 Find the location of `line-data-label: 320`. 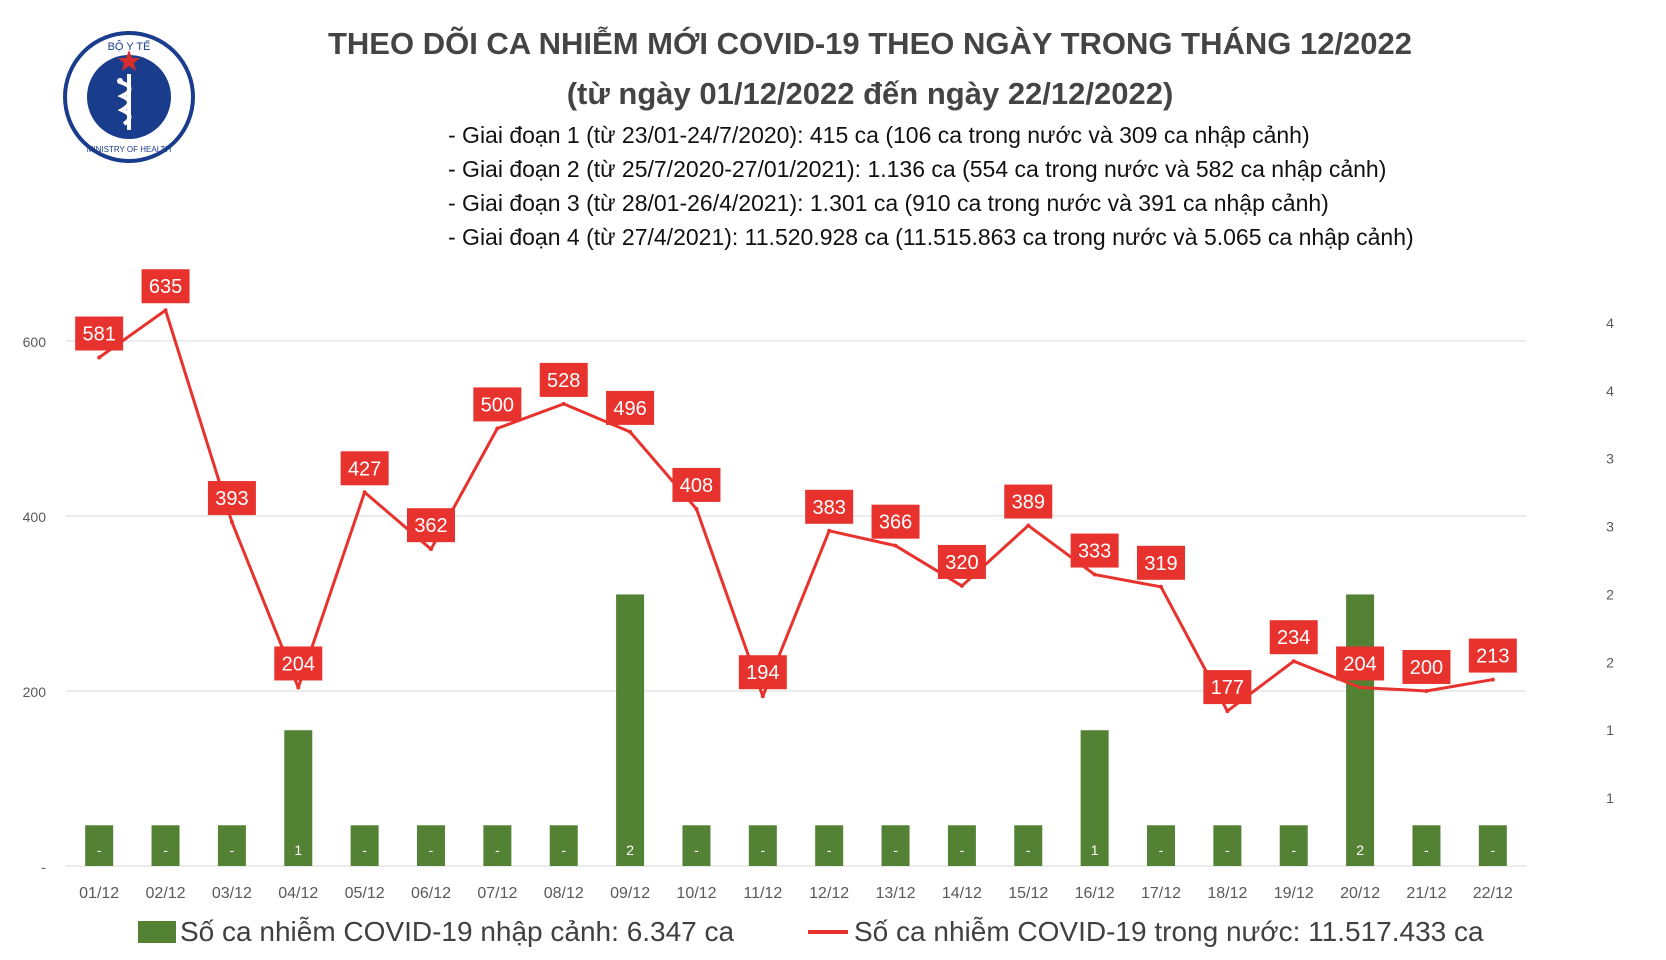

line-data-label: 320 is located at coordinates (961, 563).